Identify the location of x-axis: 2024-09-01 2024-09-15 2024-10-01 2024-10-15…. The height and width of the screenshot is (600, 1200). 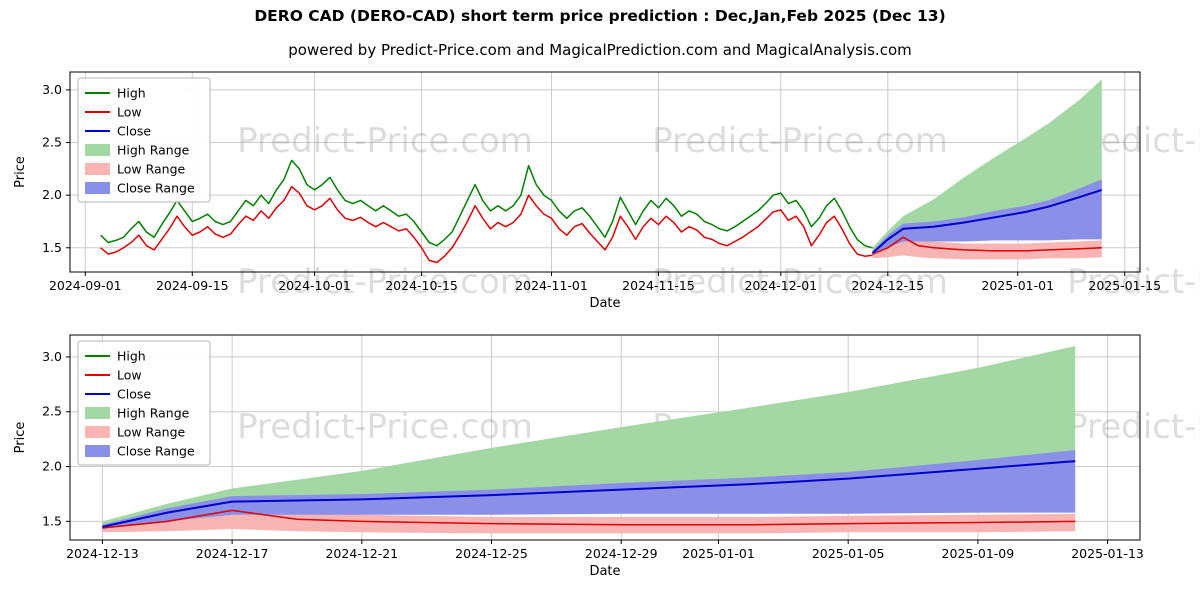
(605, 291).